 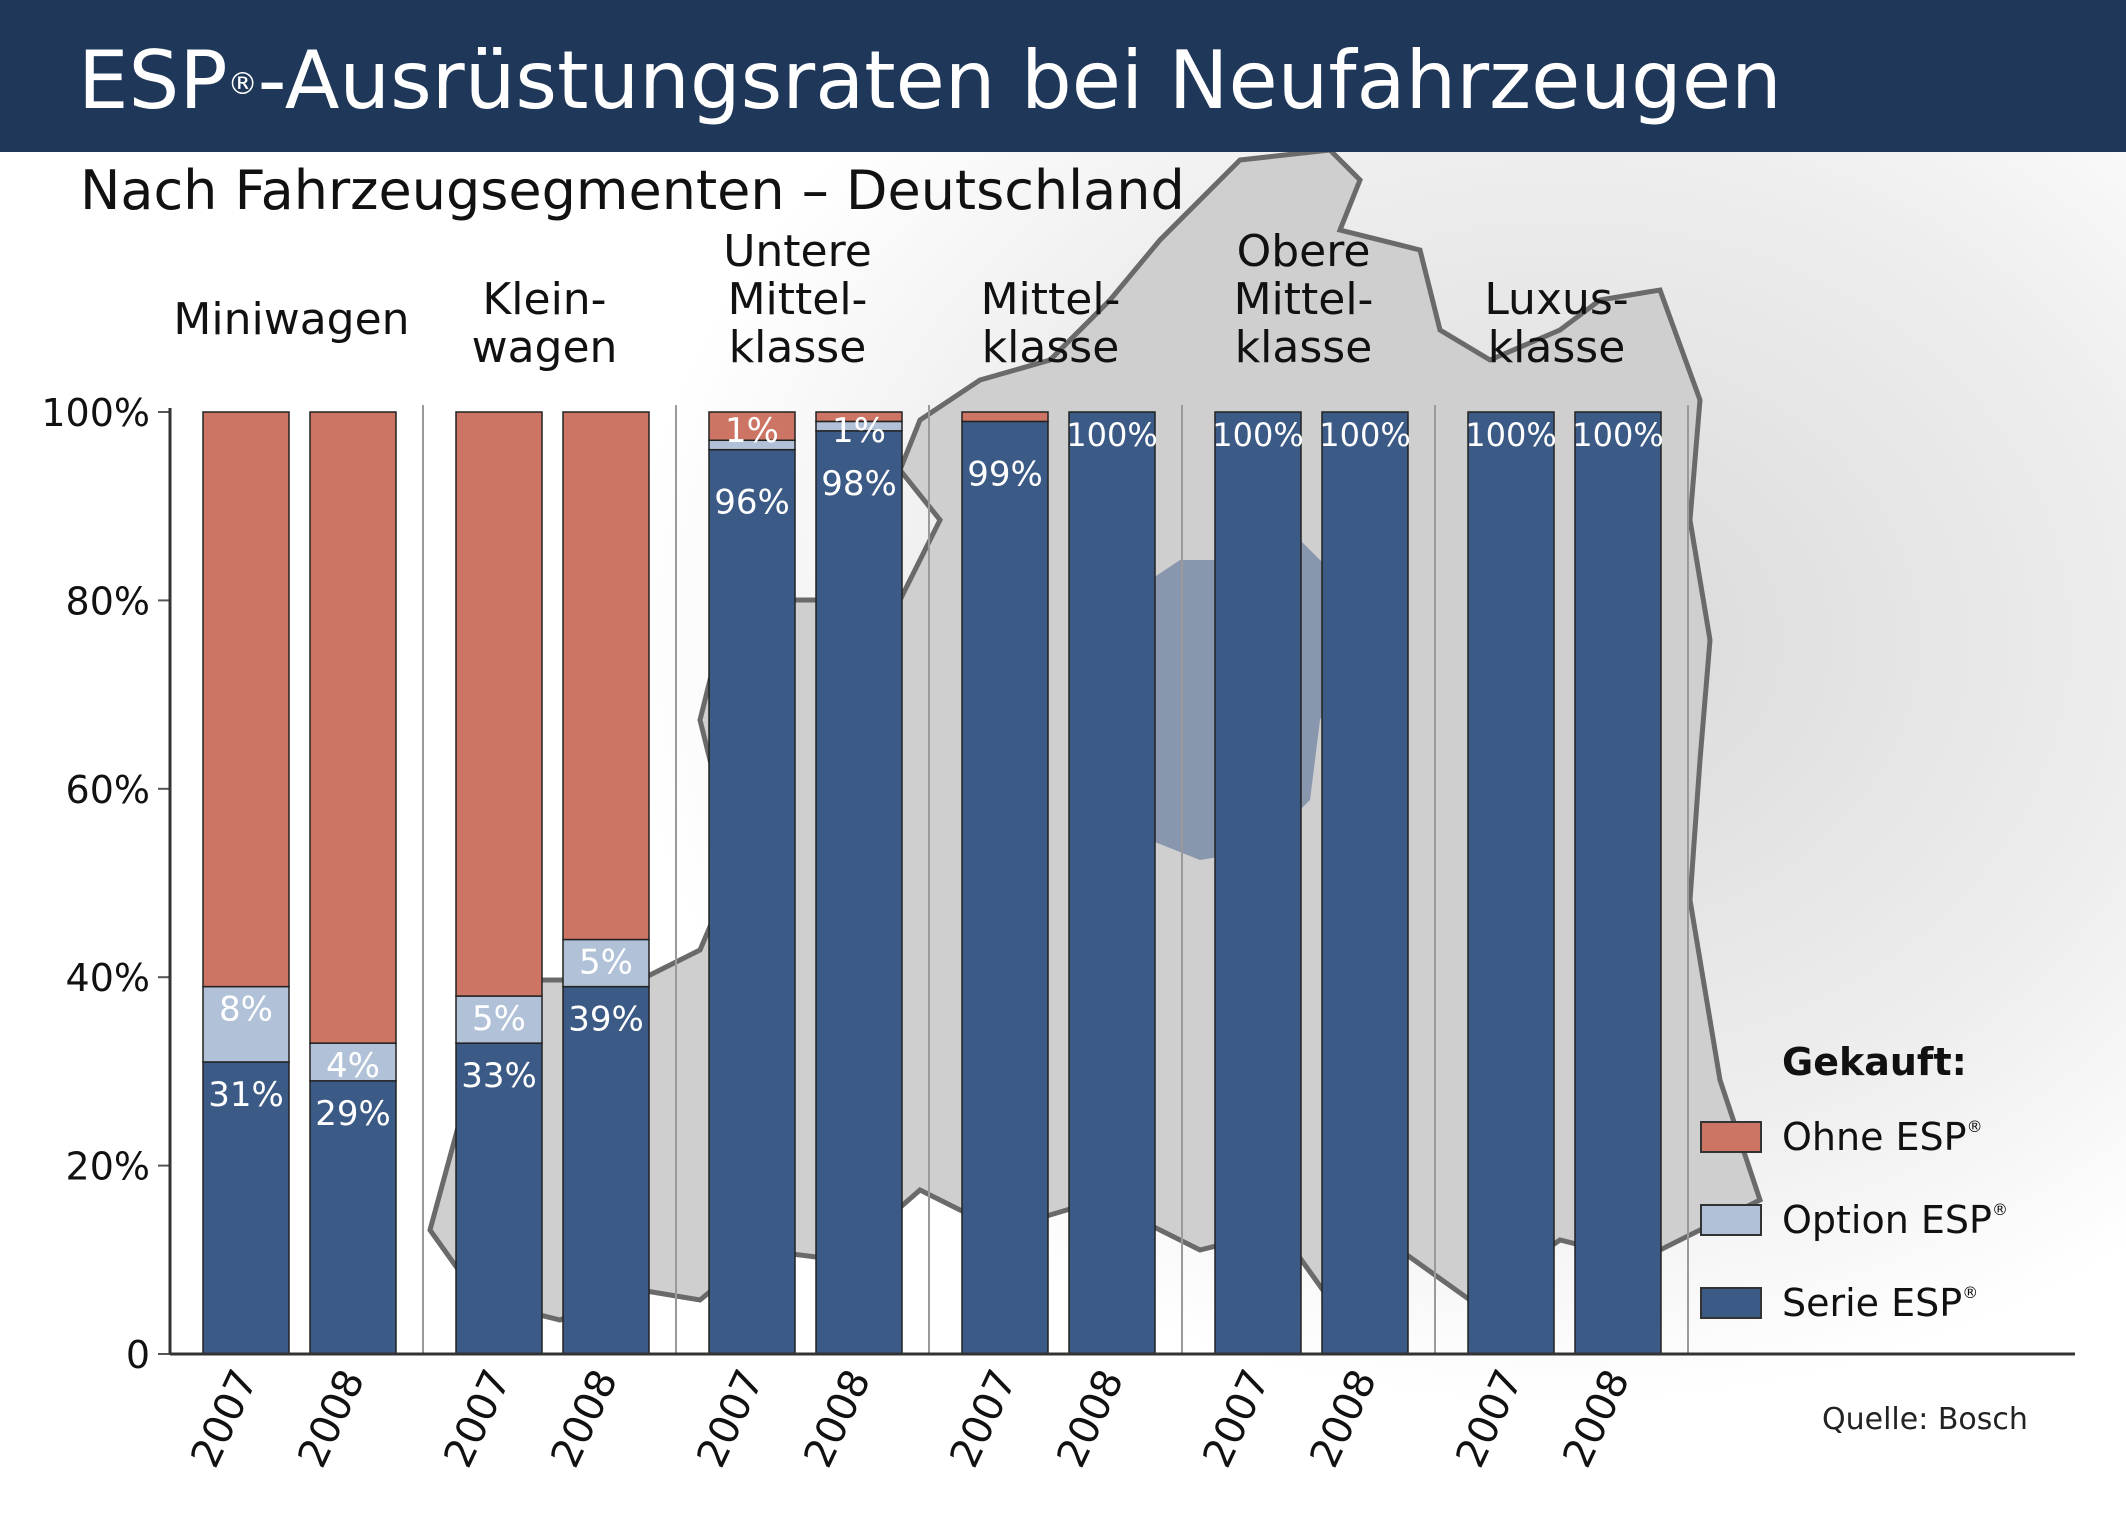 What do you see at coordinates (544, 299) in the screenshot?
I see `group-label: Klein-` at bounding box center [544, 299].